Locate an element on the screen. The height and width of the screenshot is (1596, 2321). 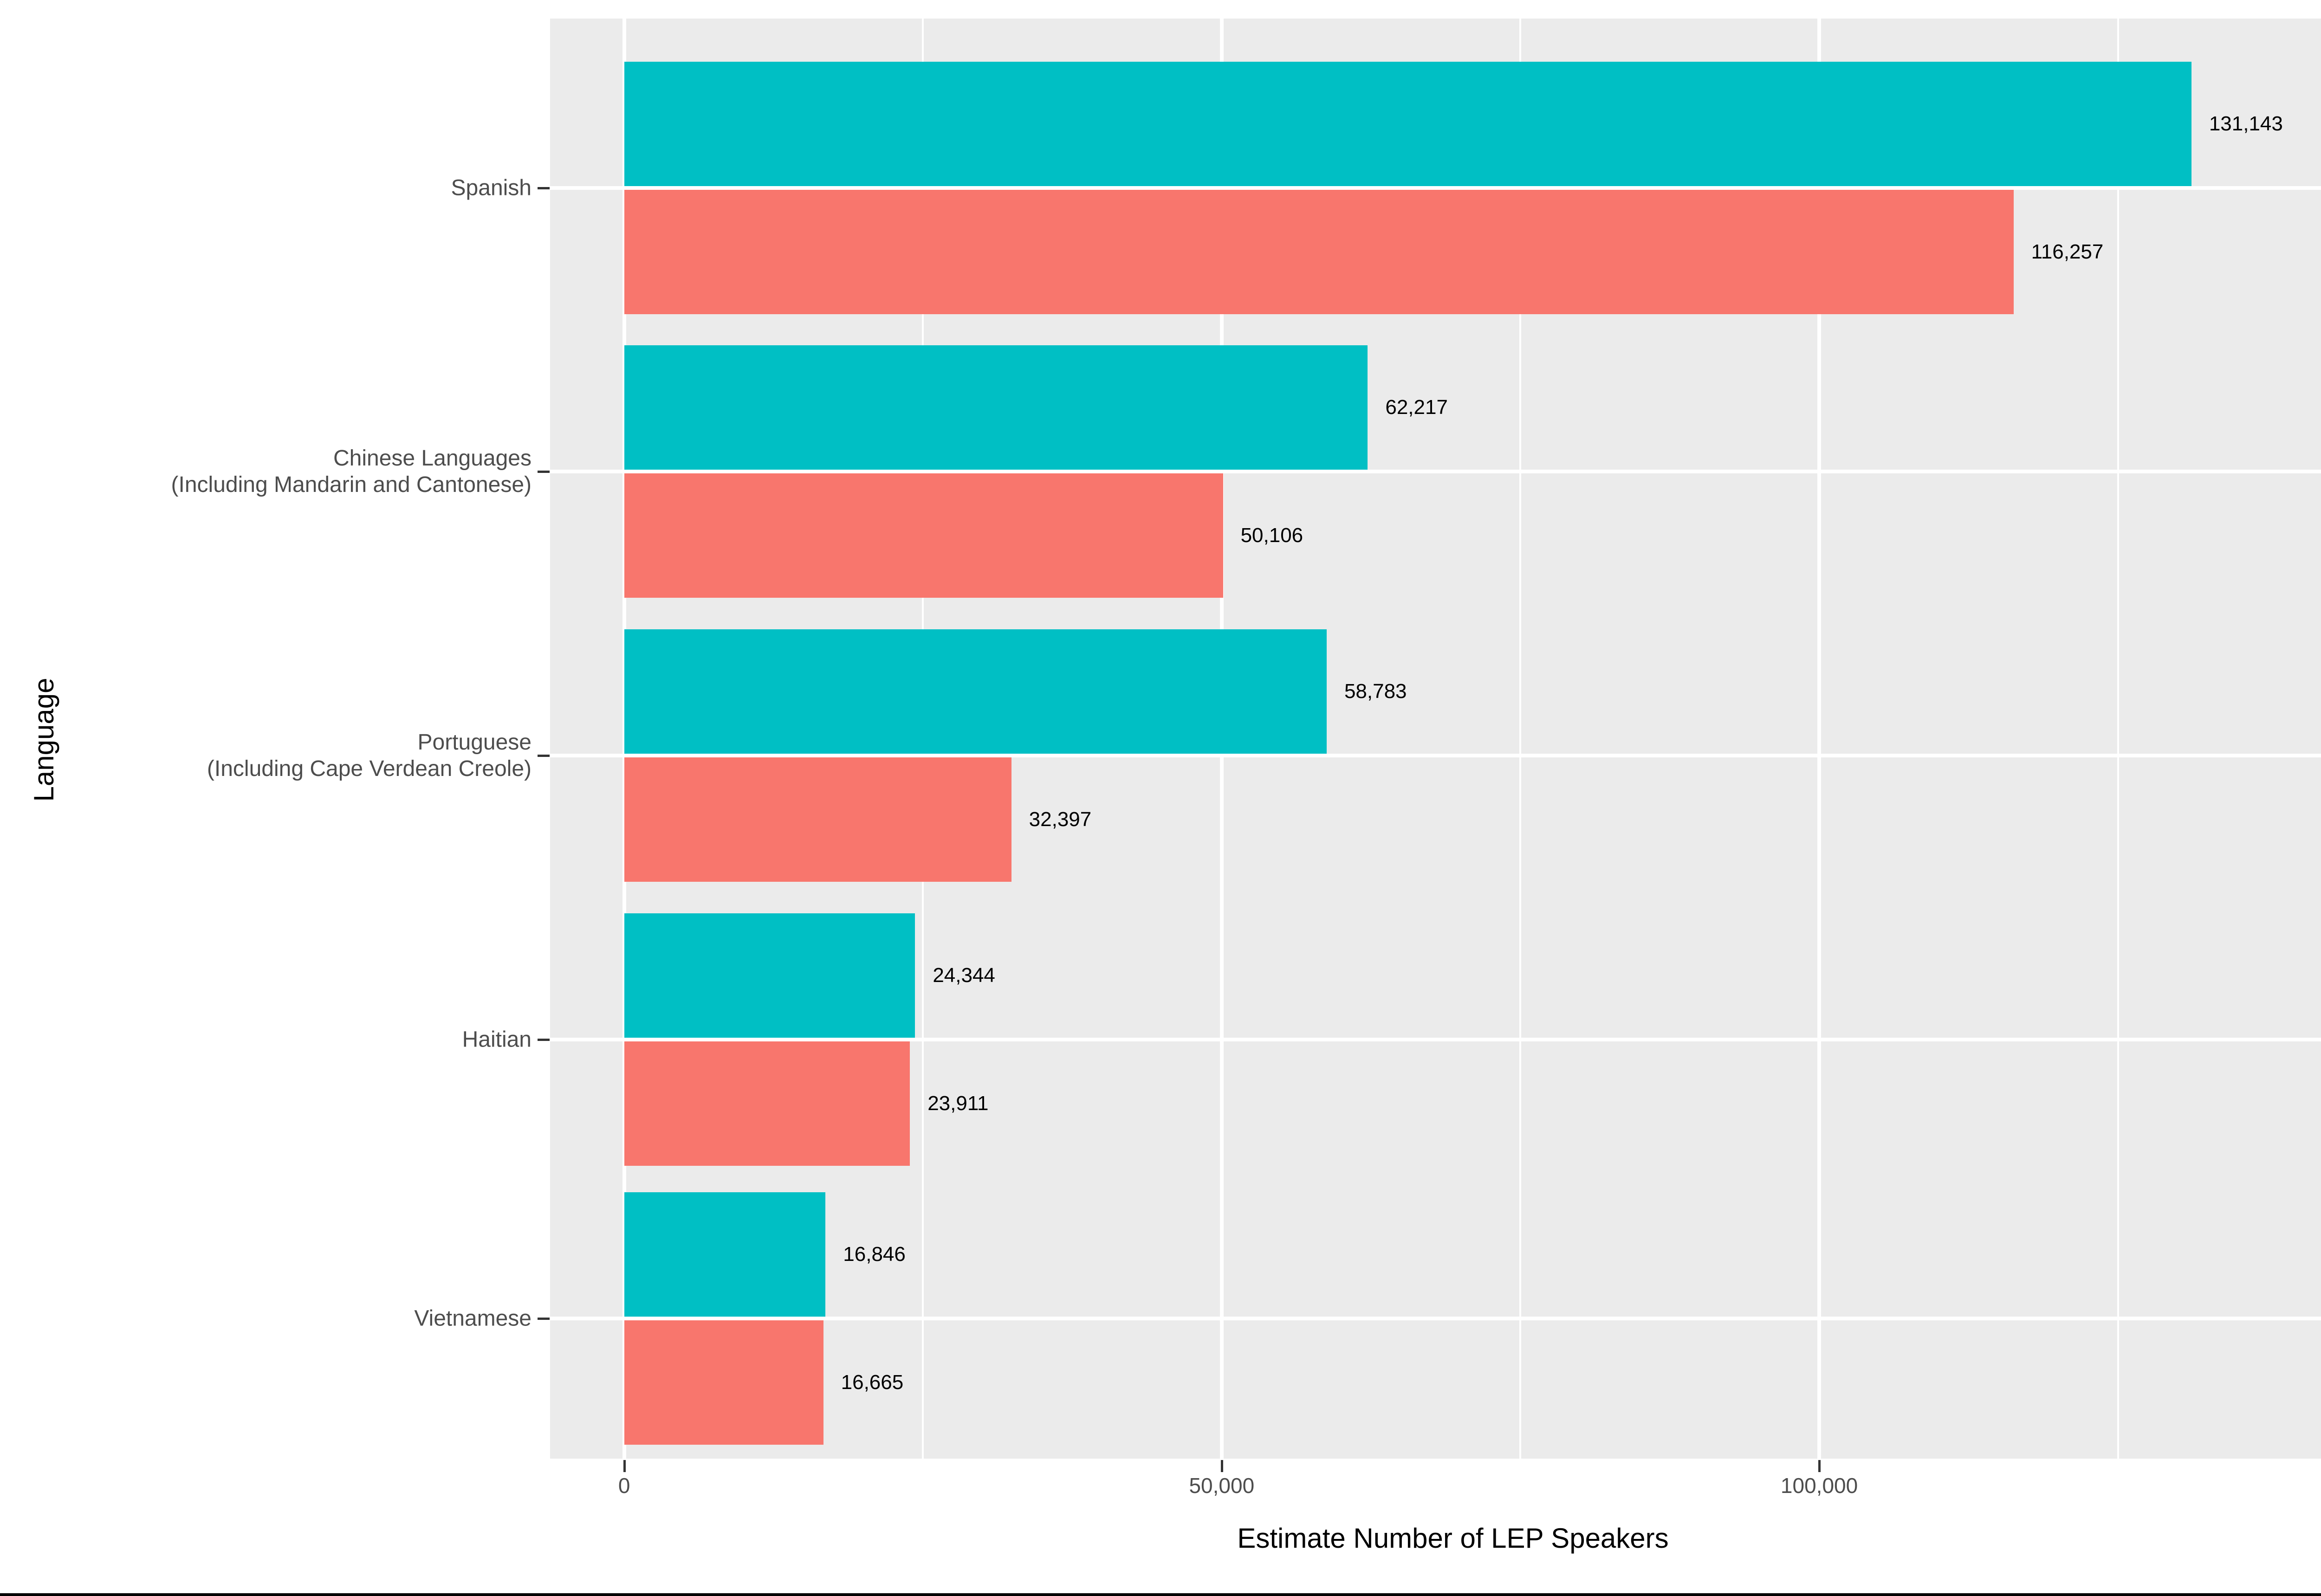
y-axis-category-label: Vietnamese is located at coordinates (473, 1318).